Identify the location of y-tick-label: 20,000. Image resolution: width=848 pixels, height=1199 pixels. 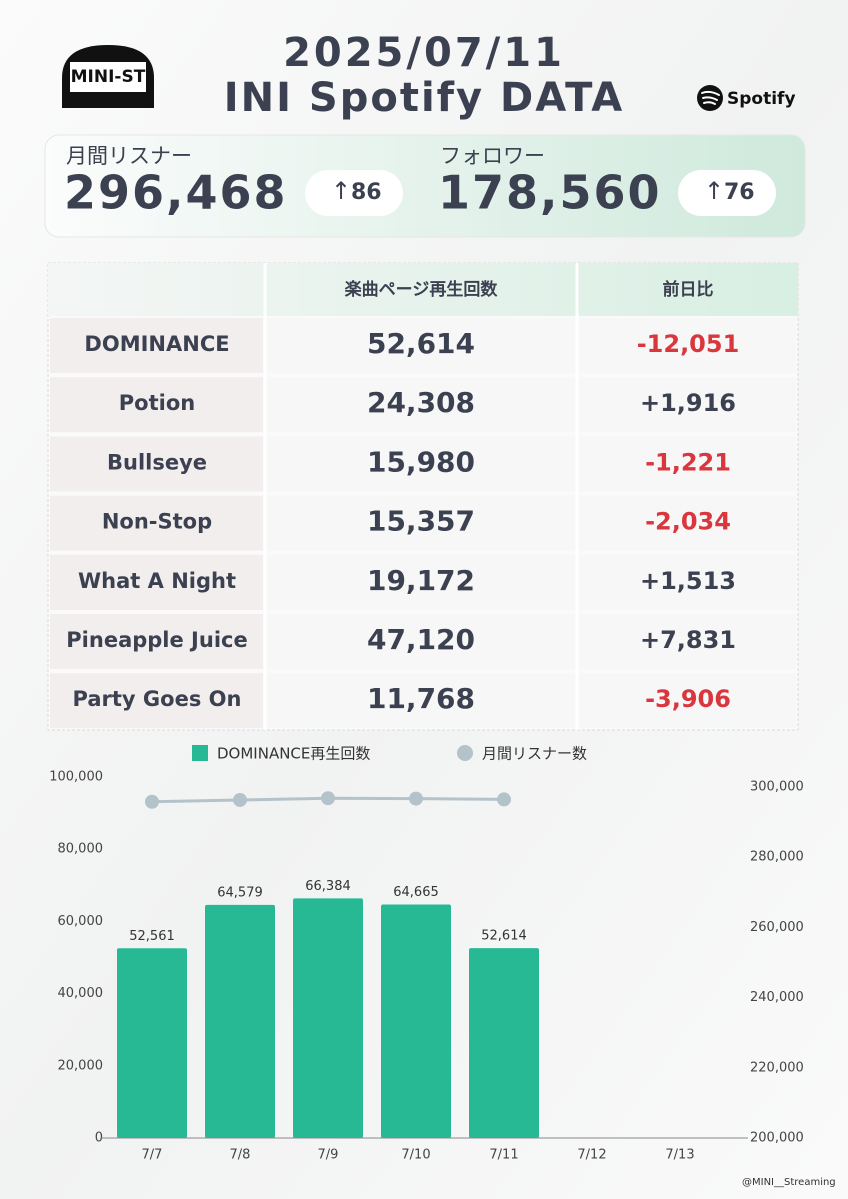
(81, 1065).